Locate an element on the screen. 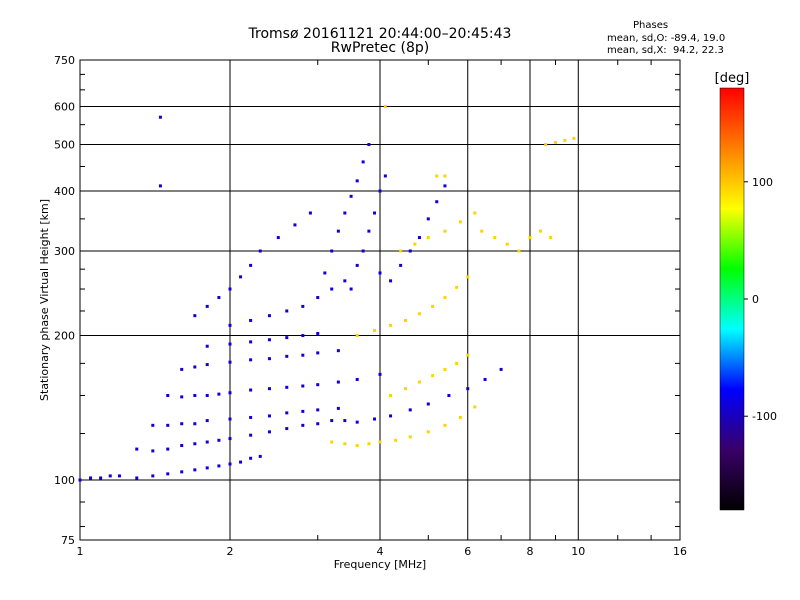 This screenshot has width=800, height=600. y-tick-label: 750 is located at coordinates (64, 60).